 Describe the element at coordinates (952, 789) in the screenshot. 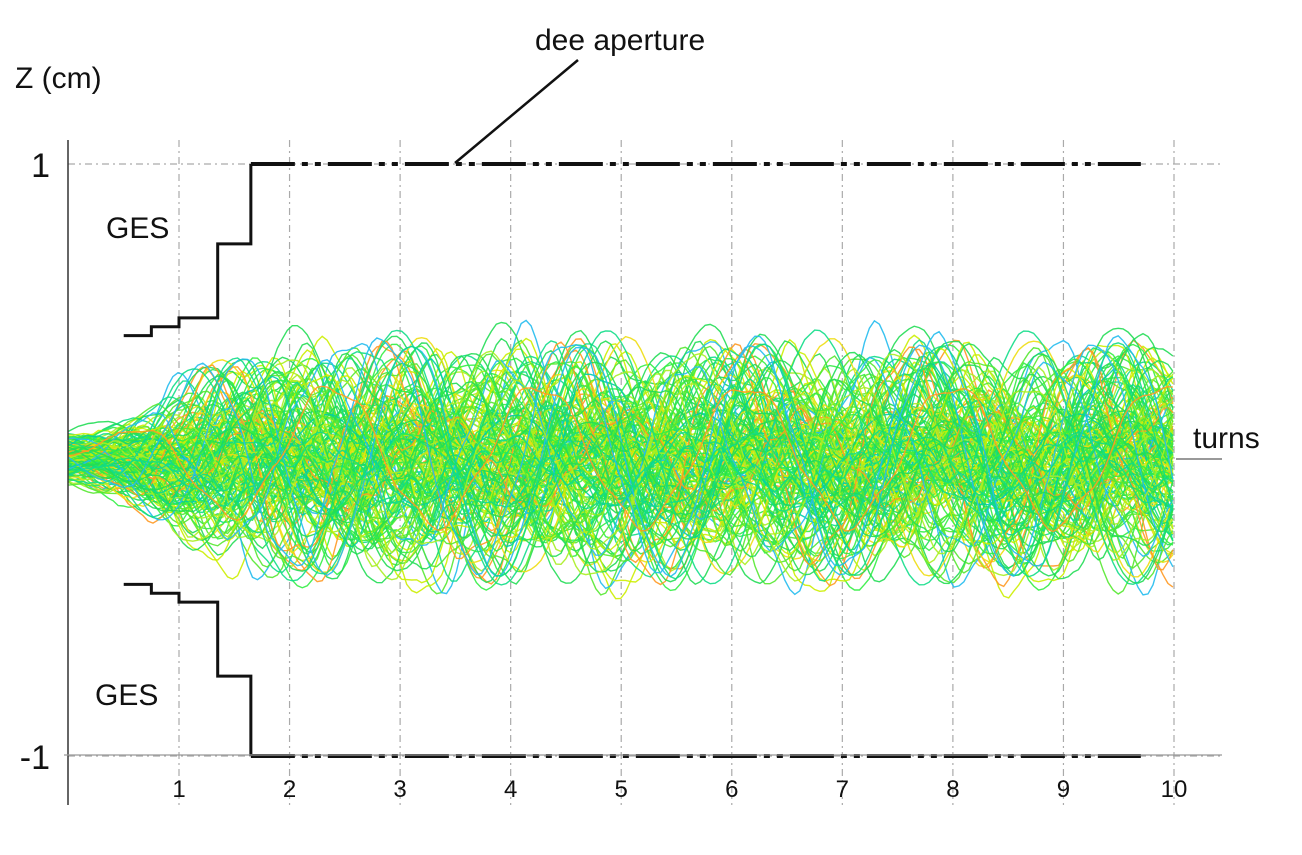

I see `x-tick-label: 8` at that location.